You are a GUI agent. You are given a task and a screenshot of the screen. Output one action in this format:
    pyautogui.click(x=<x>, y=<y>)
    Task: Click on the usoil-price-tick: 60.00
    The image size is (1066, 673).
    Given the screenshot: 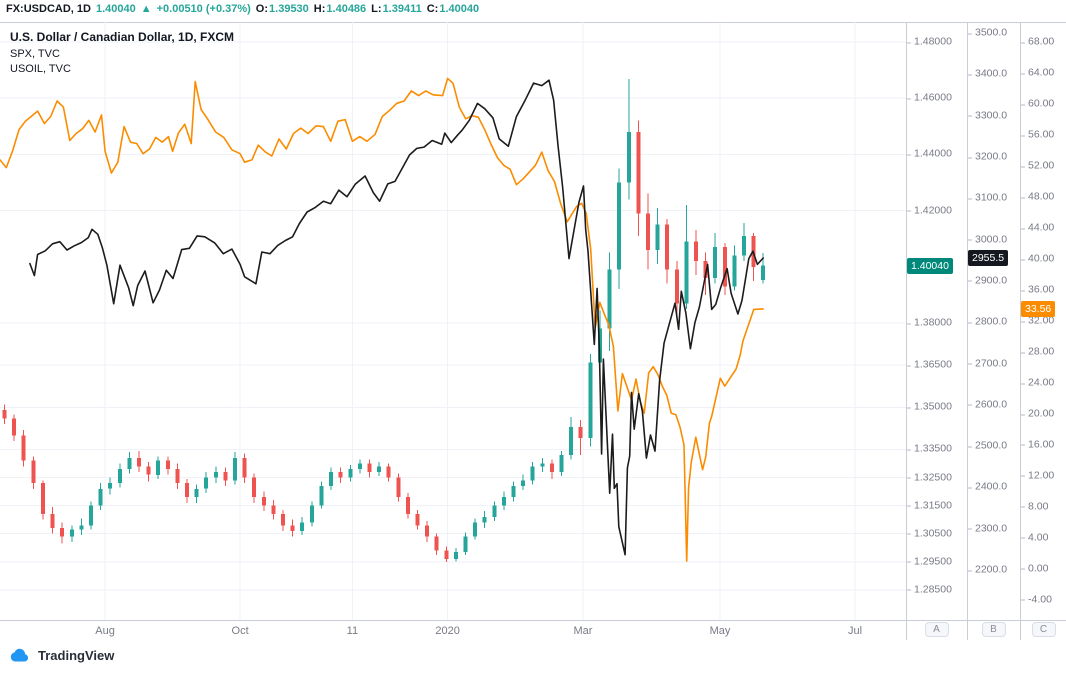 What is the action you would take?
    pyautogui.click(x=1037, y=103)
    